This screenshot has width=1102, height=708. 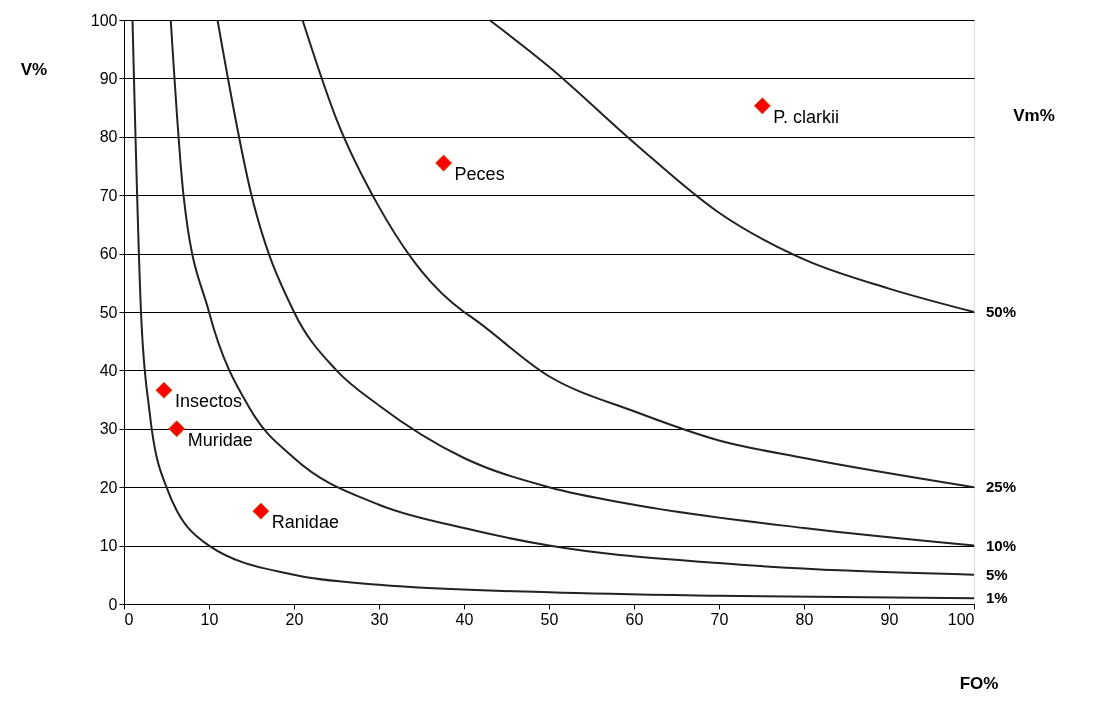 What do you see at coordinates (34, 69) in the screenshot?
I see `y-axis-title: V%` at bounding box center [34, 69].